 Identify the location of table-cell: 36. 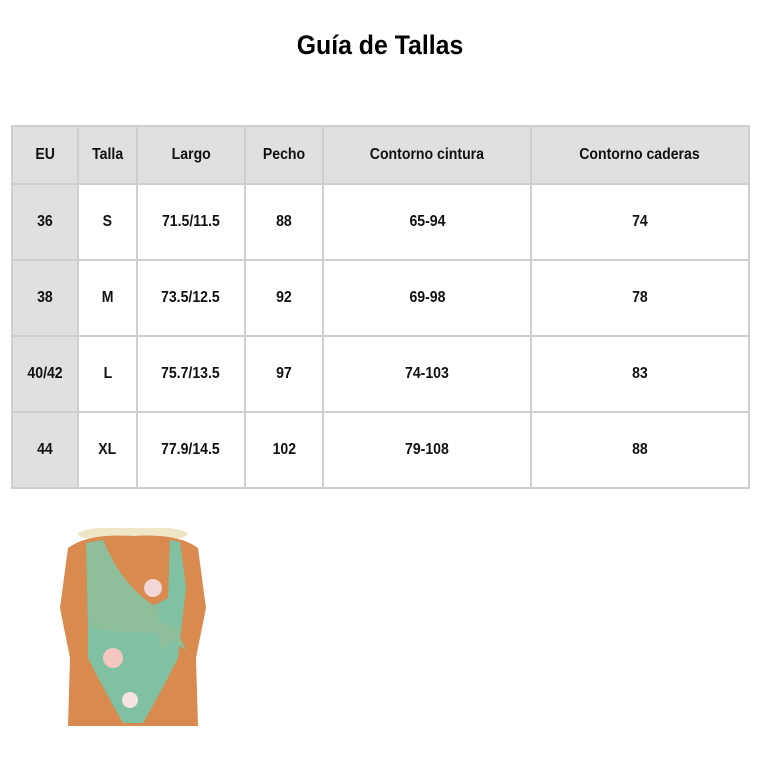
(45, 222).